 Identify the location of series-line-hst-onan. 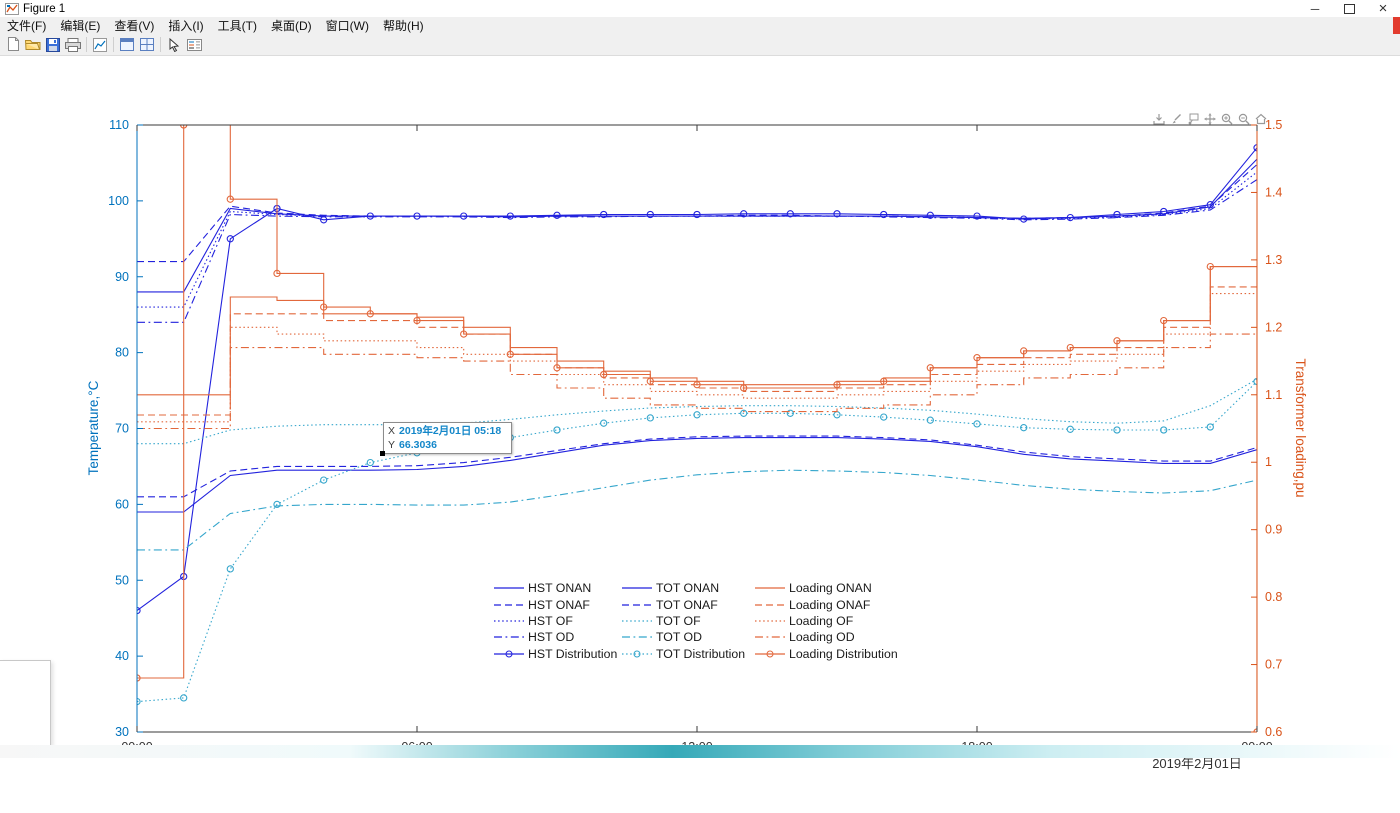
(697, 225).